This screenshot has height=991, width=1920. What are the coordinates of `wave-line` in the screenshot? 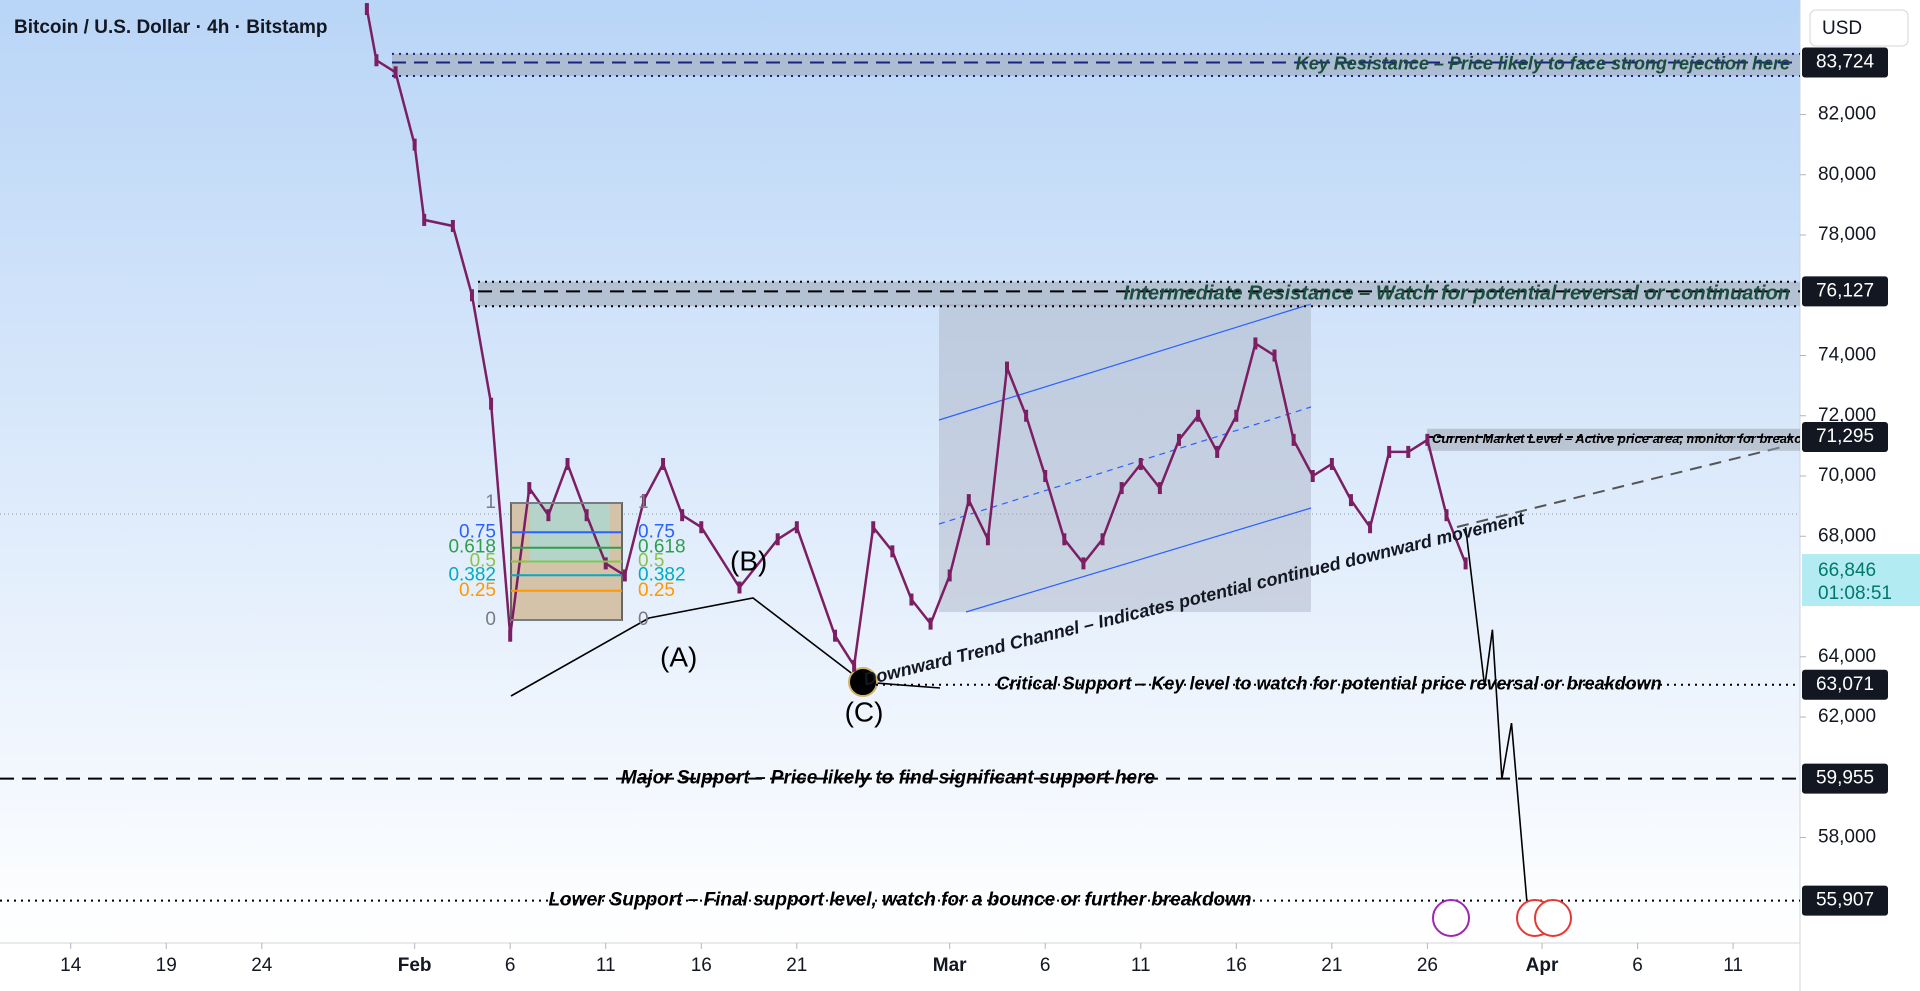 It's located at (725, 647).